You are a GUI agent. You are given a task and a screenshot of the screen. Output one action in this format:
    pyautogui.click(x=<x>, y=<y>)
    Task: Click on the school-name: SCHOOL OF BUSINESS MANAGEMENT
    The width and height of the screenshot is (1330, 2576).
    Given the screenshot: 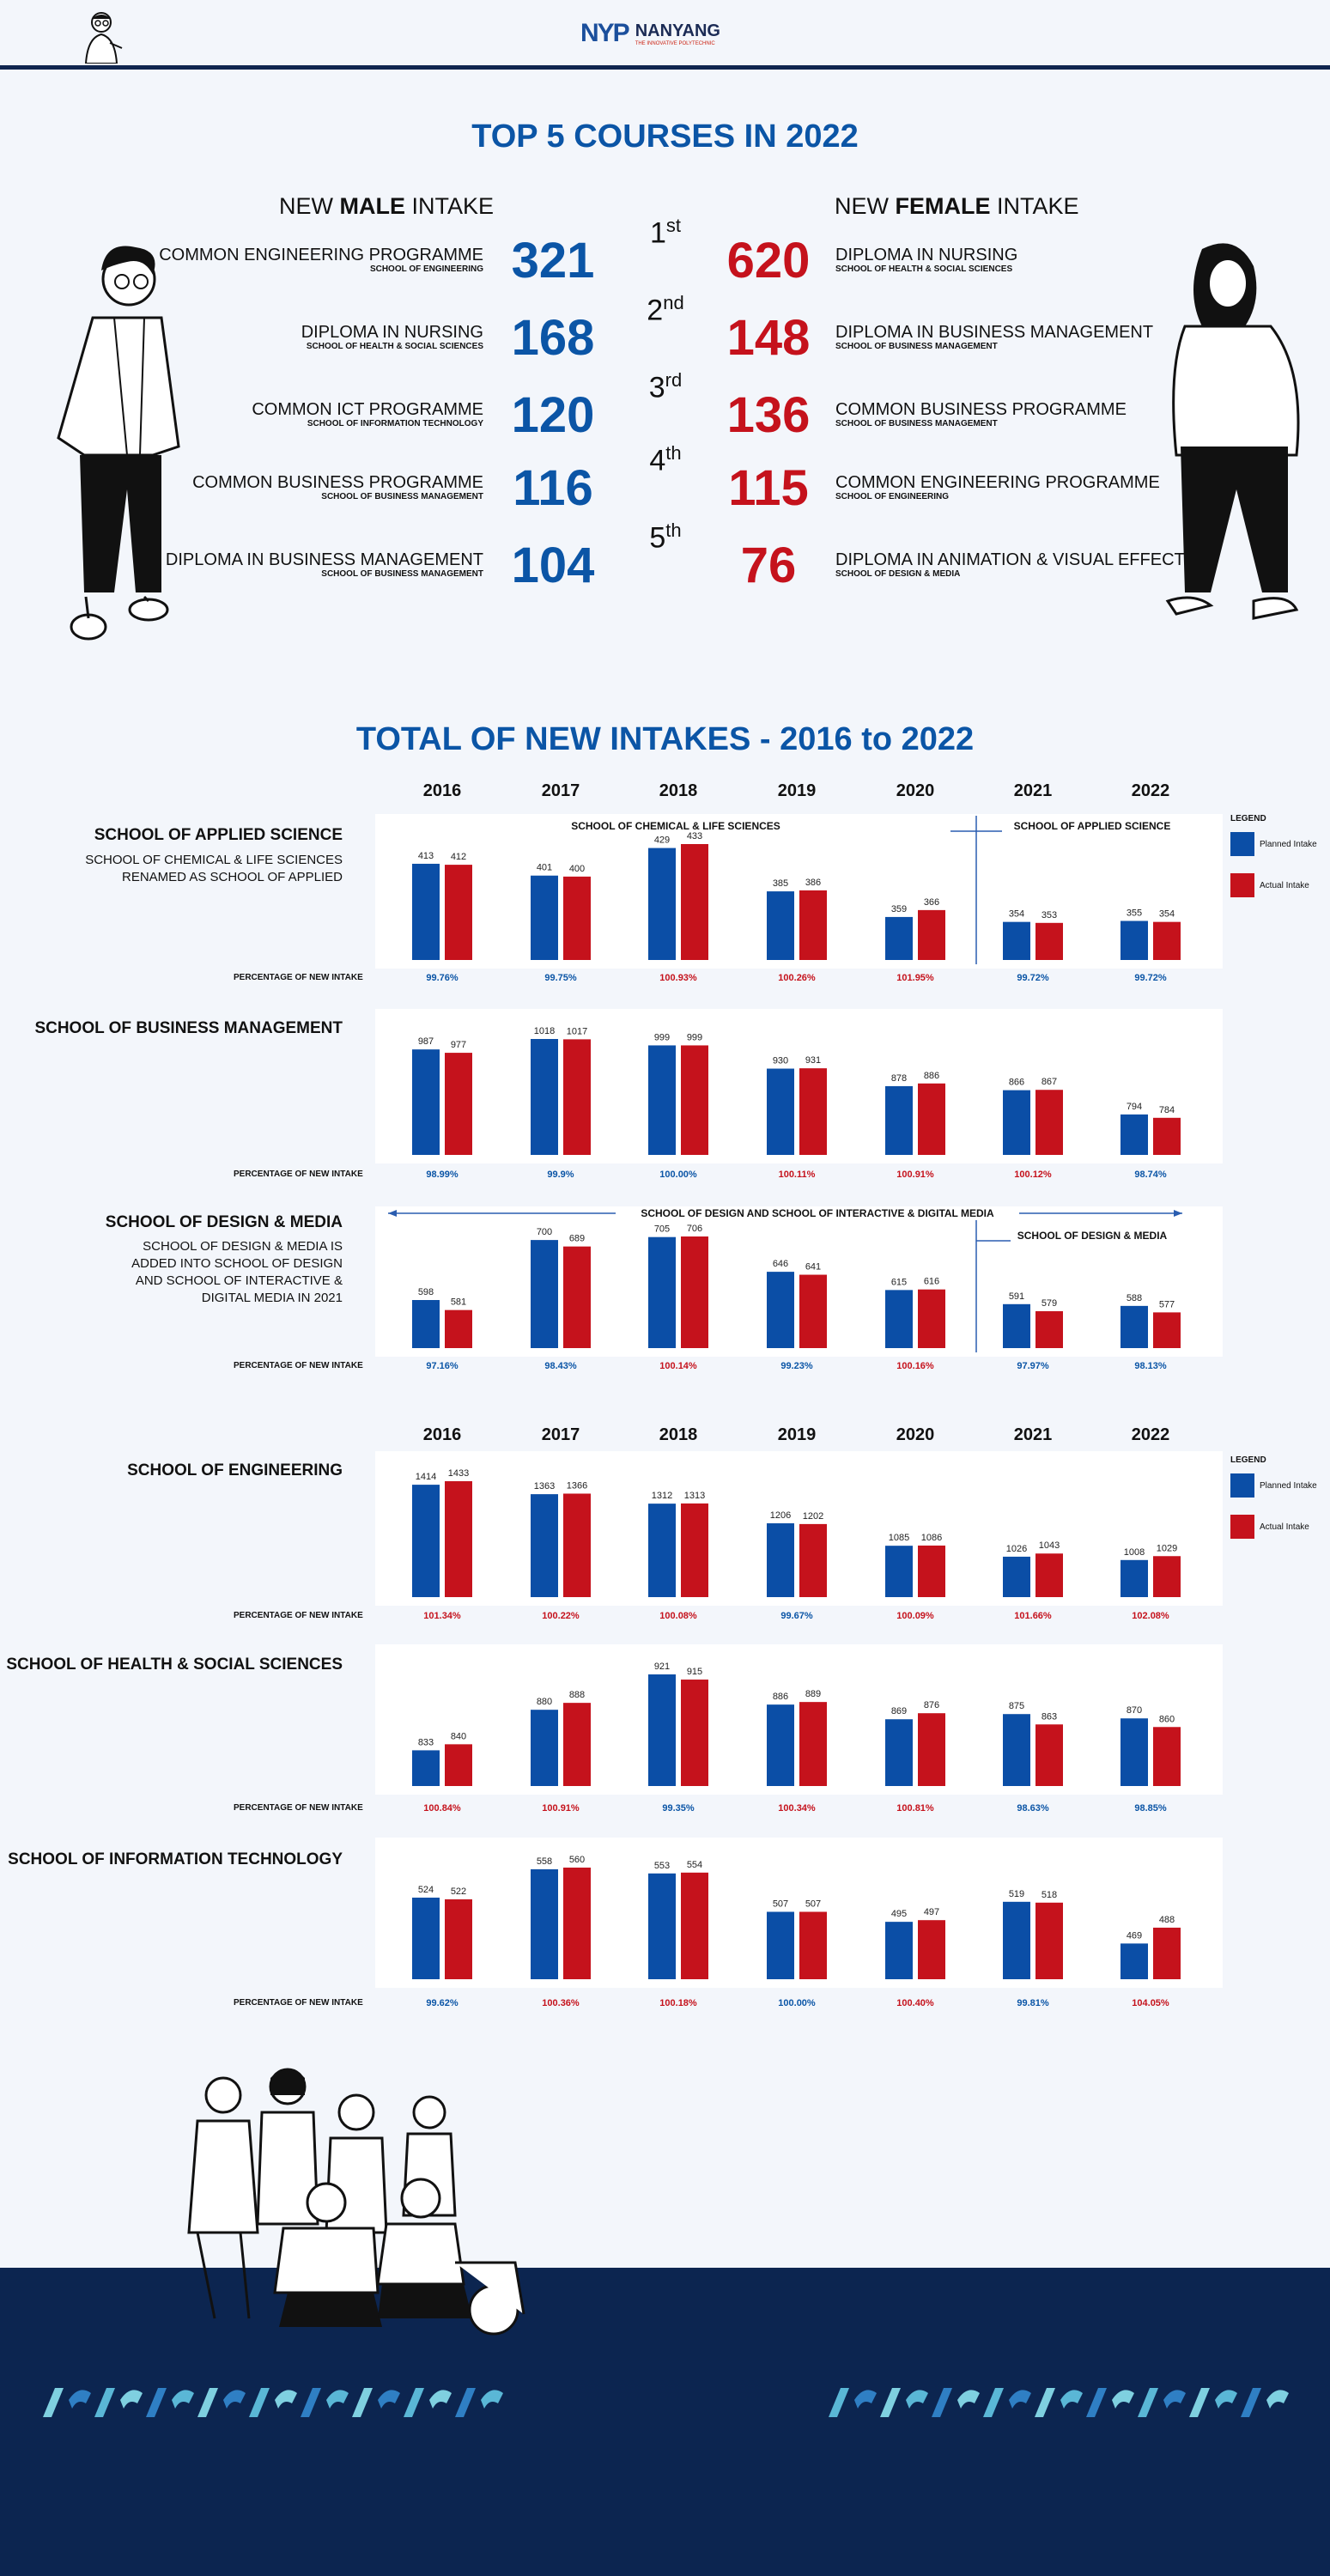 What is the action you would take?
    pyautogui.click(x=188, y=1028)
    